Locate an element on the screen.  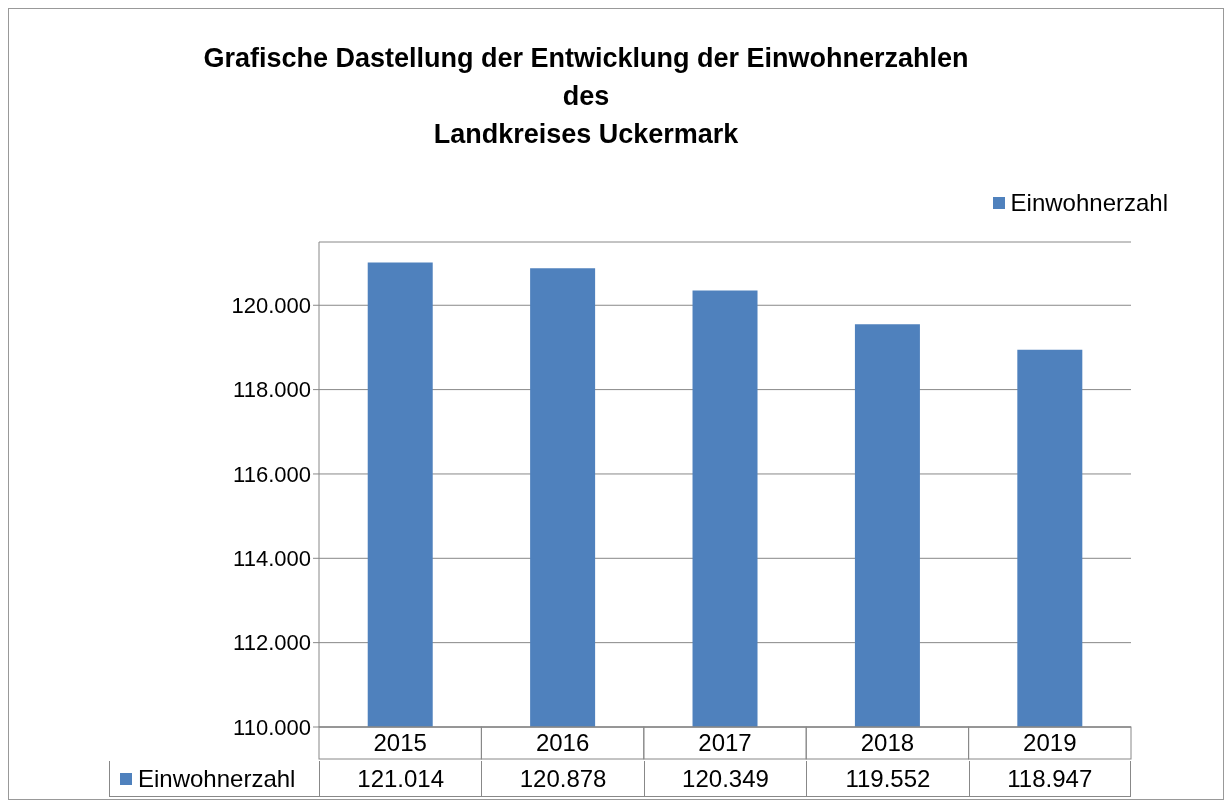
legend-label: Einwohnerzahl is located at coordinates (1089, 203).